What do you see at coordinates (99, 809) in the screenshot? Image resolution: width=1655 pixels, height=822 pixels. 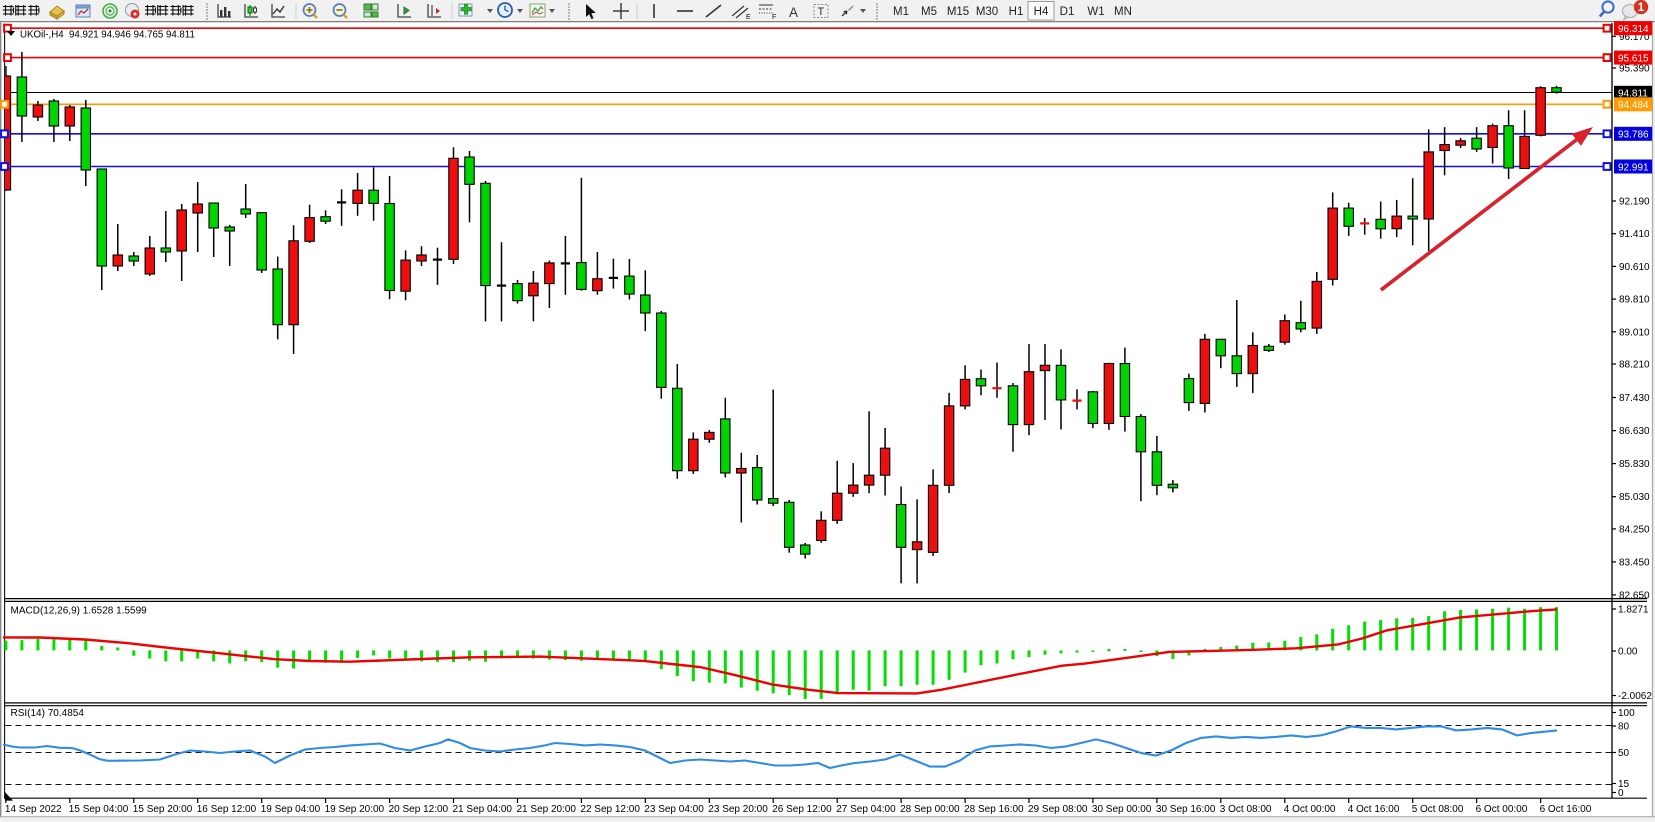 I see `svg-text: 15 Sep 04:00` at bounding box center [99, 809].